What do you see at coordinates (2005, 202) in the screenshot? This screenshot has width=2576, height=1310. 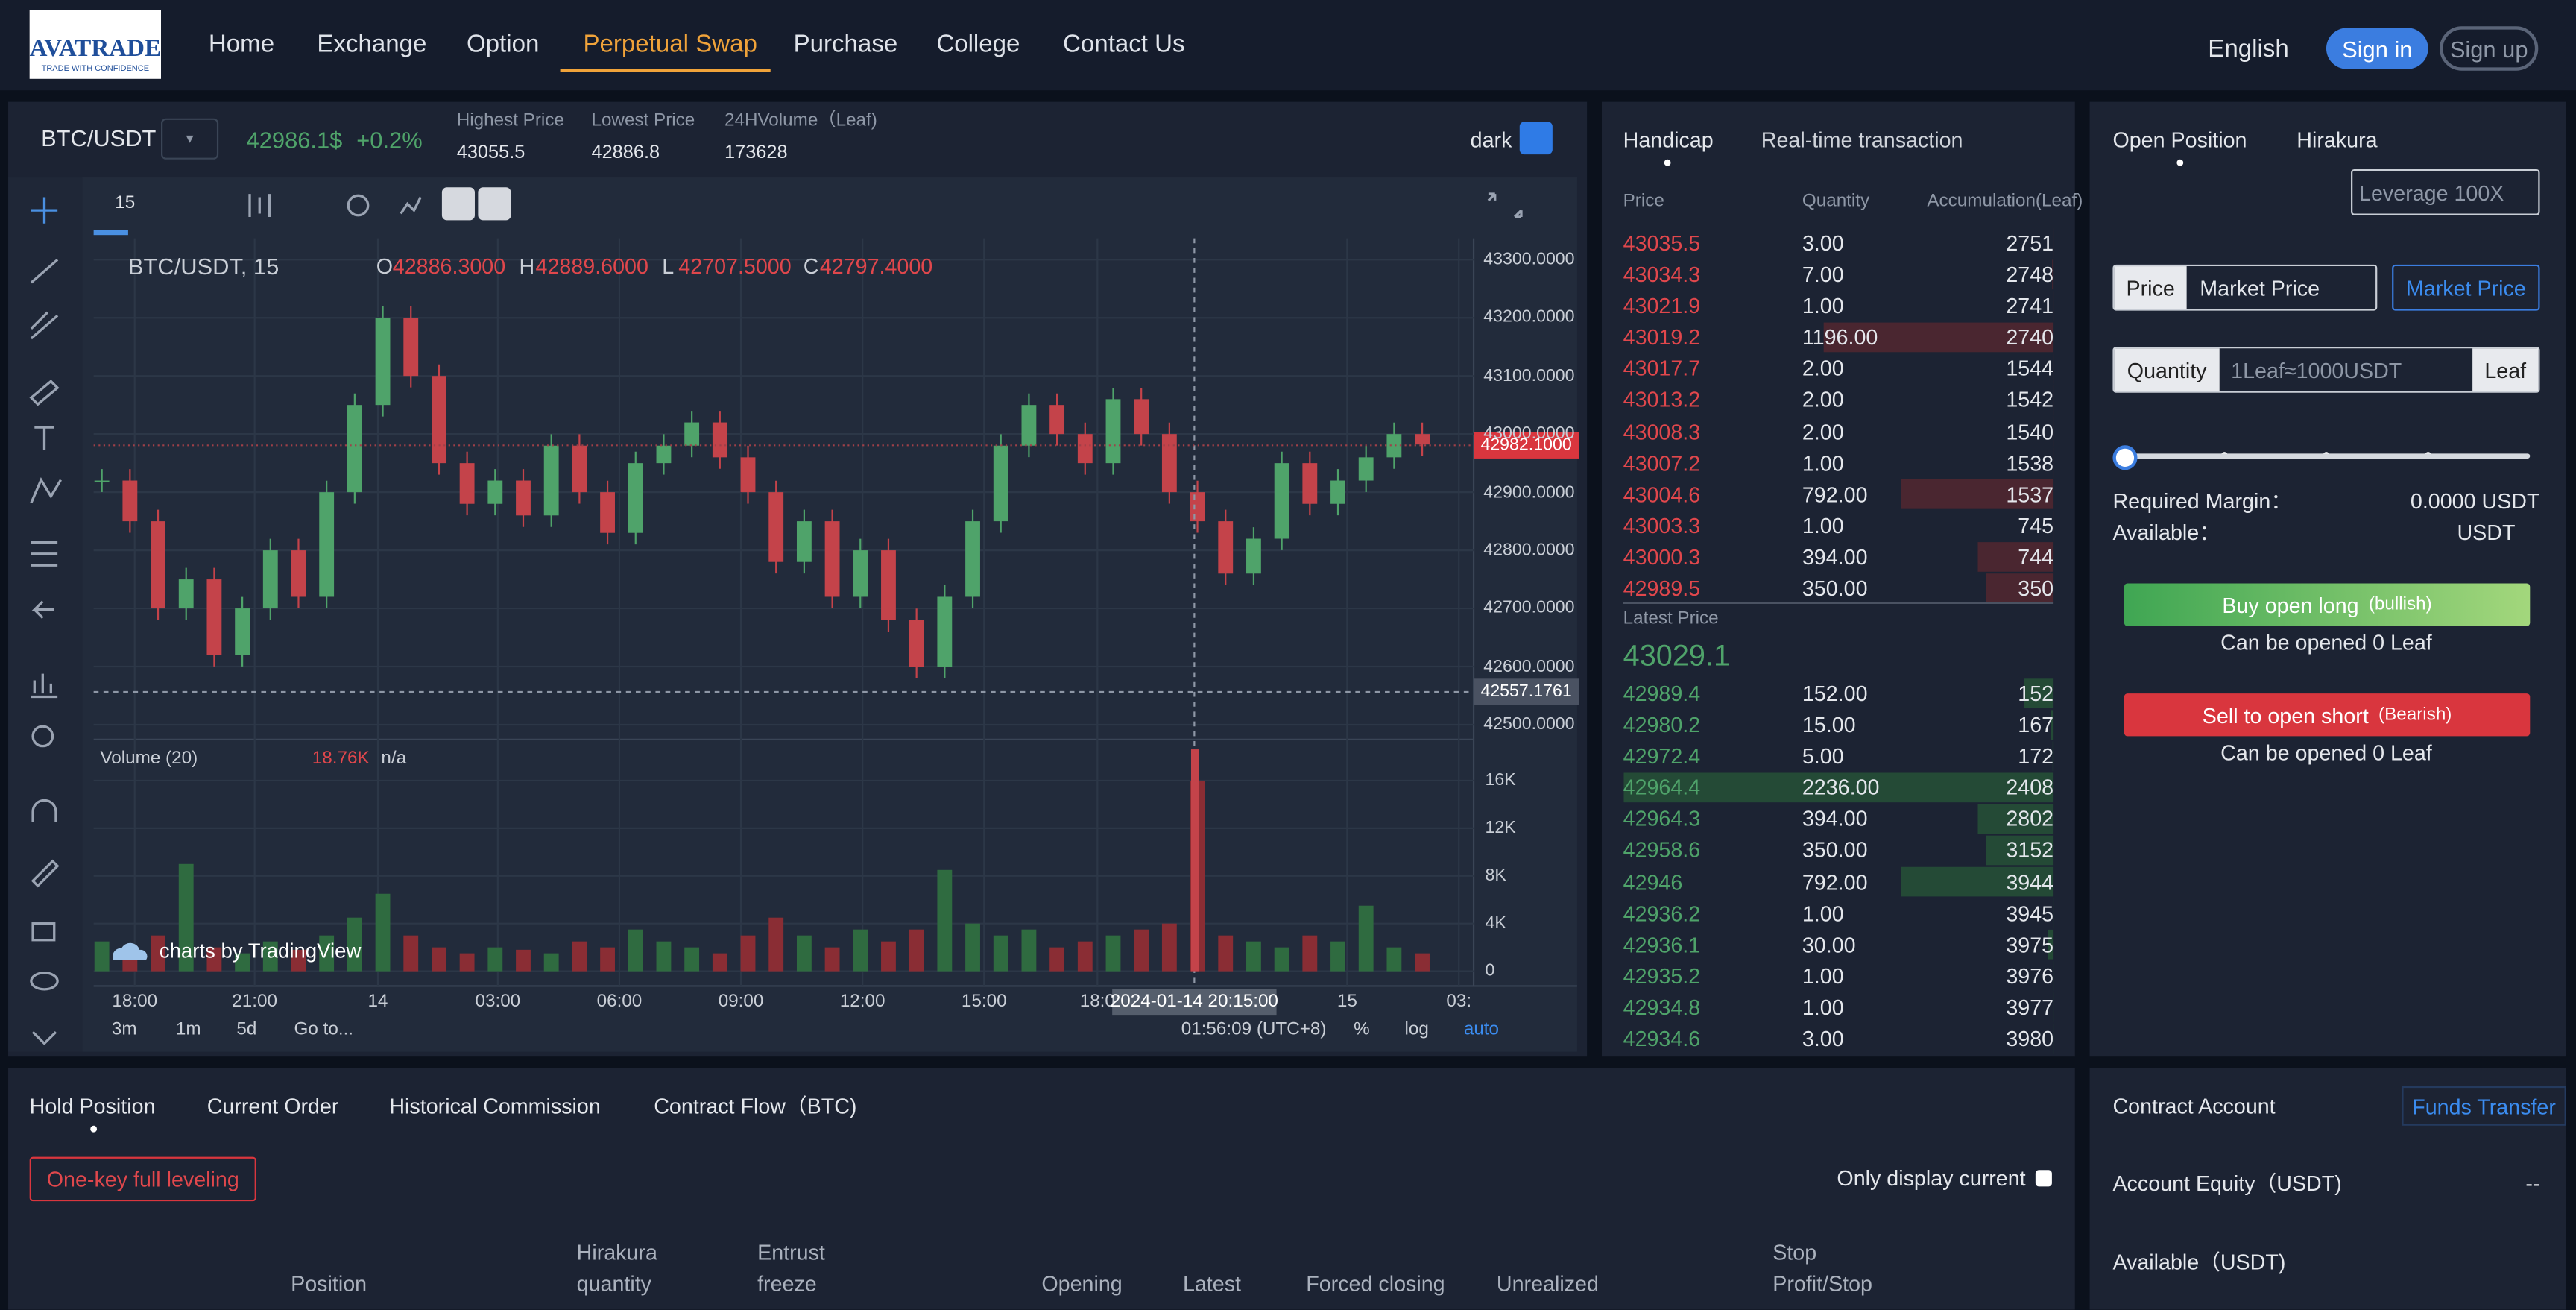 I see `column-header: Accumulation(Leaf)` at bounding box center [2005, 202].